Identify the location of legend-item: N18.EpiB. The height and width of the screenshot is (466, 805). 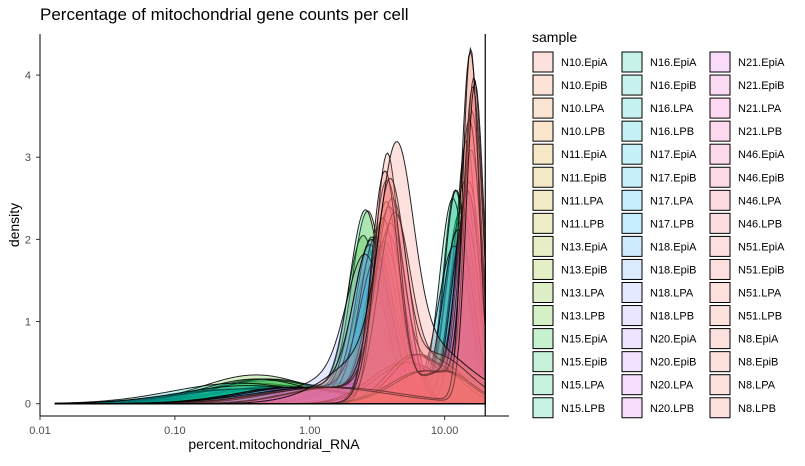
(658, 269).